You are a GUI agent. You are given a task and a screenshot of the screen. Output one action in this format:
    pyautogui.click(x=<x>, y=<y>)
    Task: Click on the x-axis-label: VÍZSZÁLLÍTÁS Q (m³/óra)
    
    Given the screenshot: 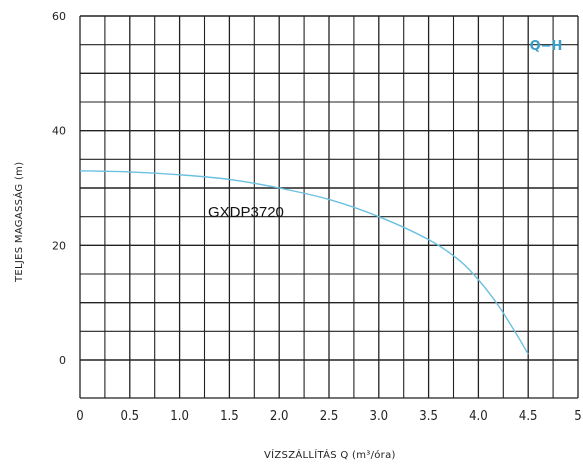 What is the action you would take?
    pyautogui.click(x=330, y=454)
    